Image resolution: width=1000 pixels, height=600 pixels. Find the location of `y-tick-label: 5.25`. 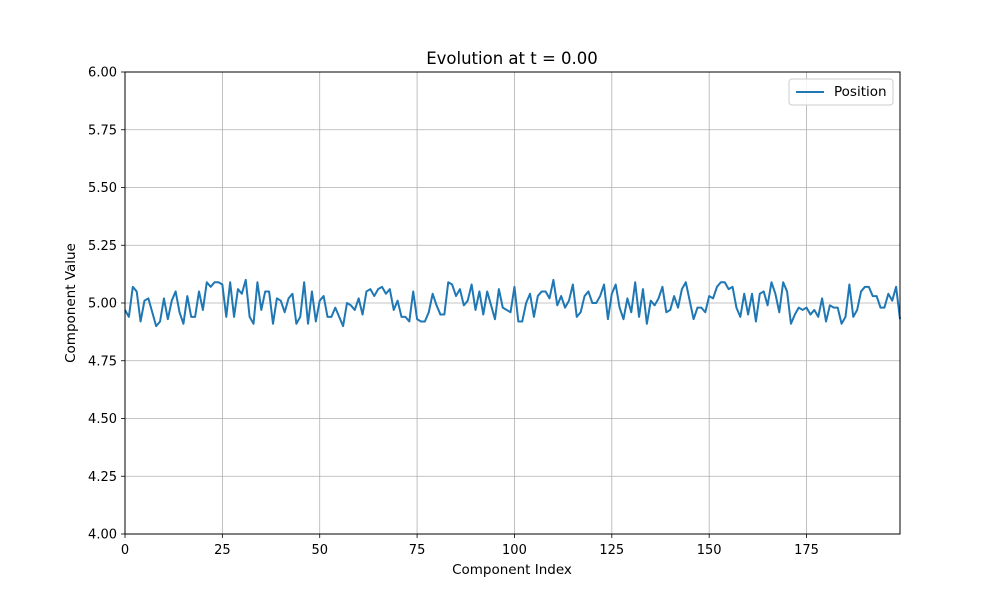

y-tick-label: 5.25 is located at coordinates (102, 246).